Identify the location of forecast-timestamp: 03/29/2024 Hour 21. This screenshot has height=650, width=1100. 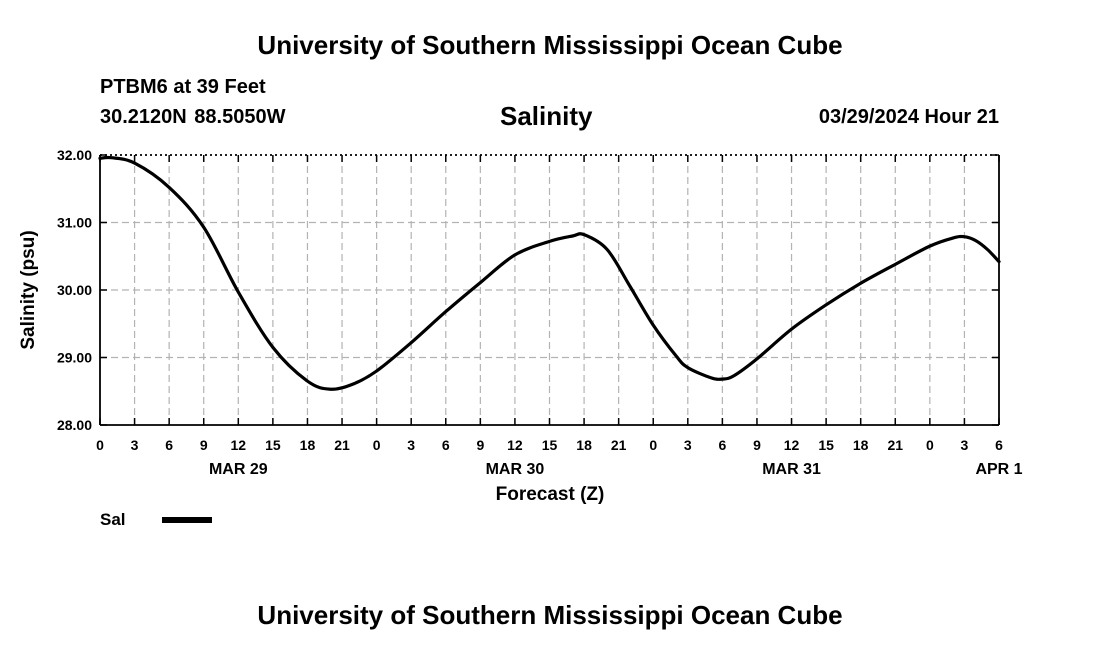
(908, 117).